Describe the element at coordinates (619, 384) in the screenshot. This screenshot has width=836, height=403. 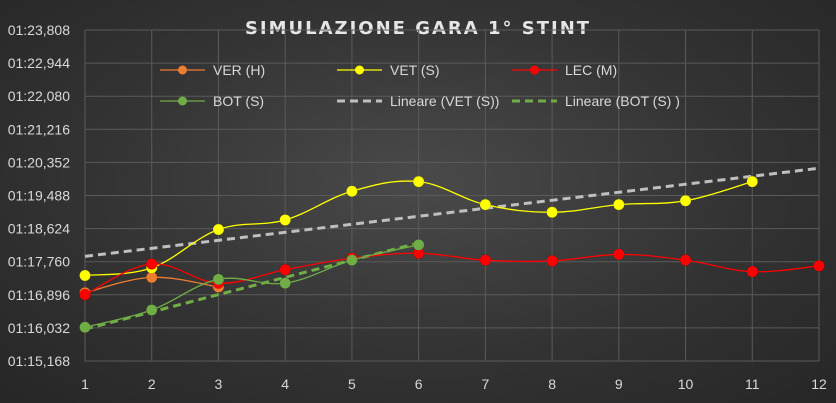
I see `x-tick-label: 9` at that location.